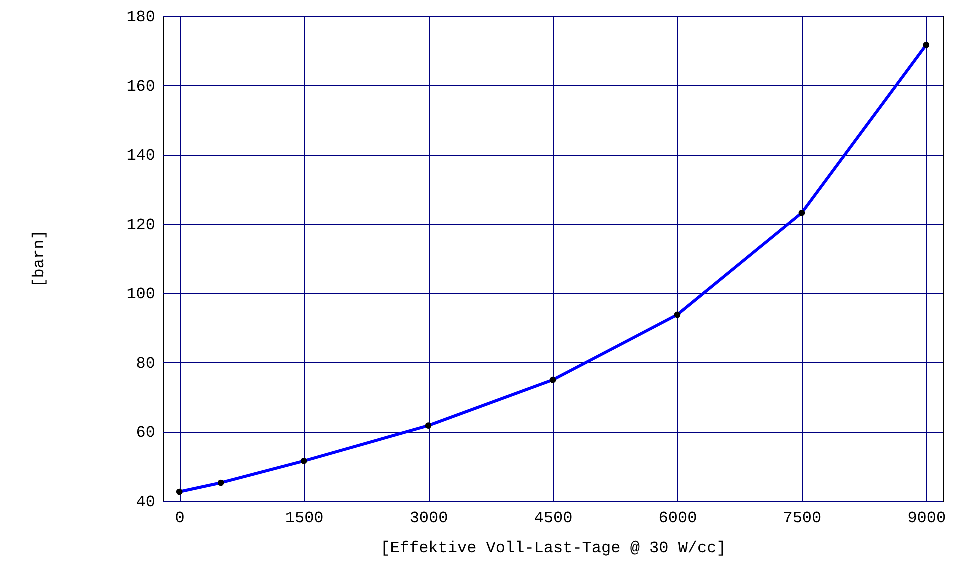 This screenshot has height=581, width=960. Describe the element at coordinates (802, 519) in the screenshot. I see `x-tick-label: 7500` at that location.